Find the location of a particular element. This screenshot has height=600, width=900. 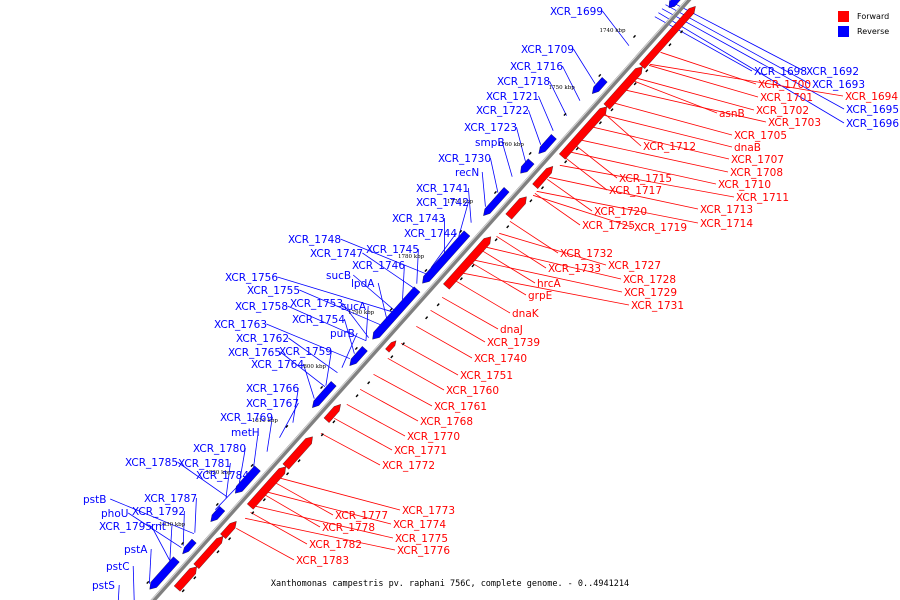

forward-gene-label: XCR_1768 is located at coordinates (446, 422).